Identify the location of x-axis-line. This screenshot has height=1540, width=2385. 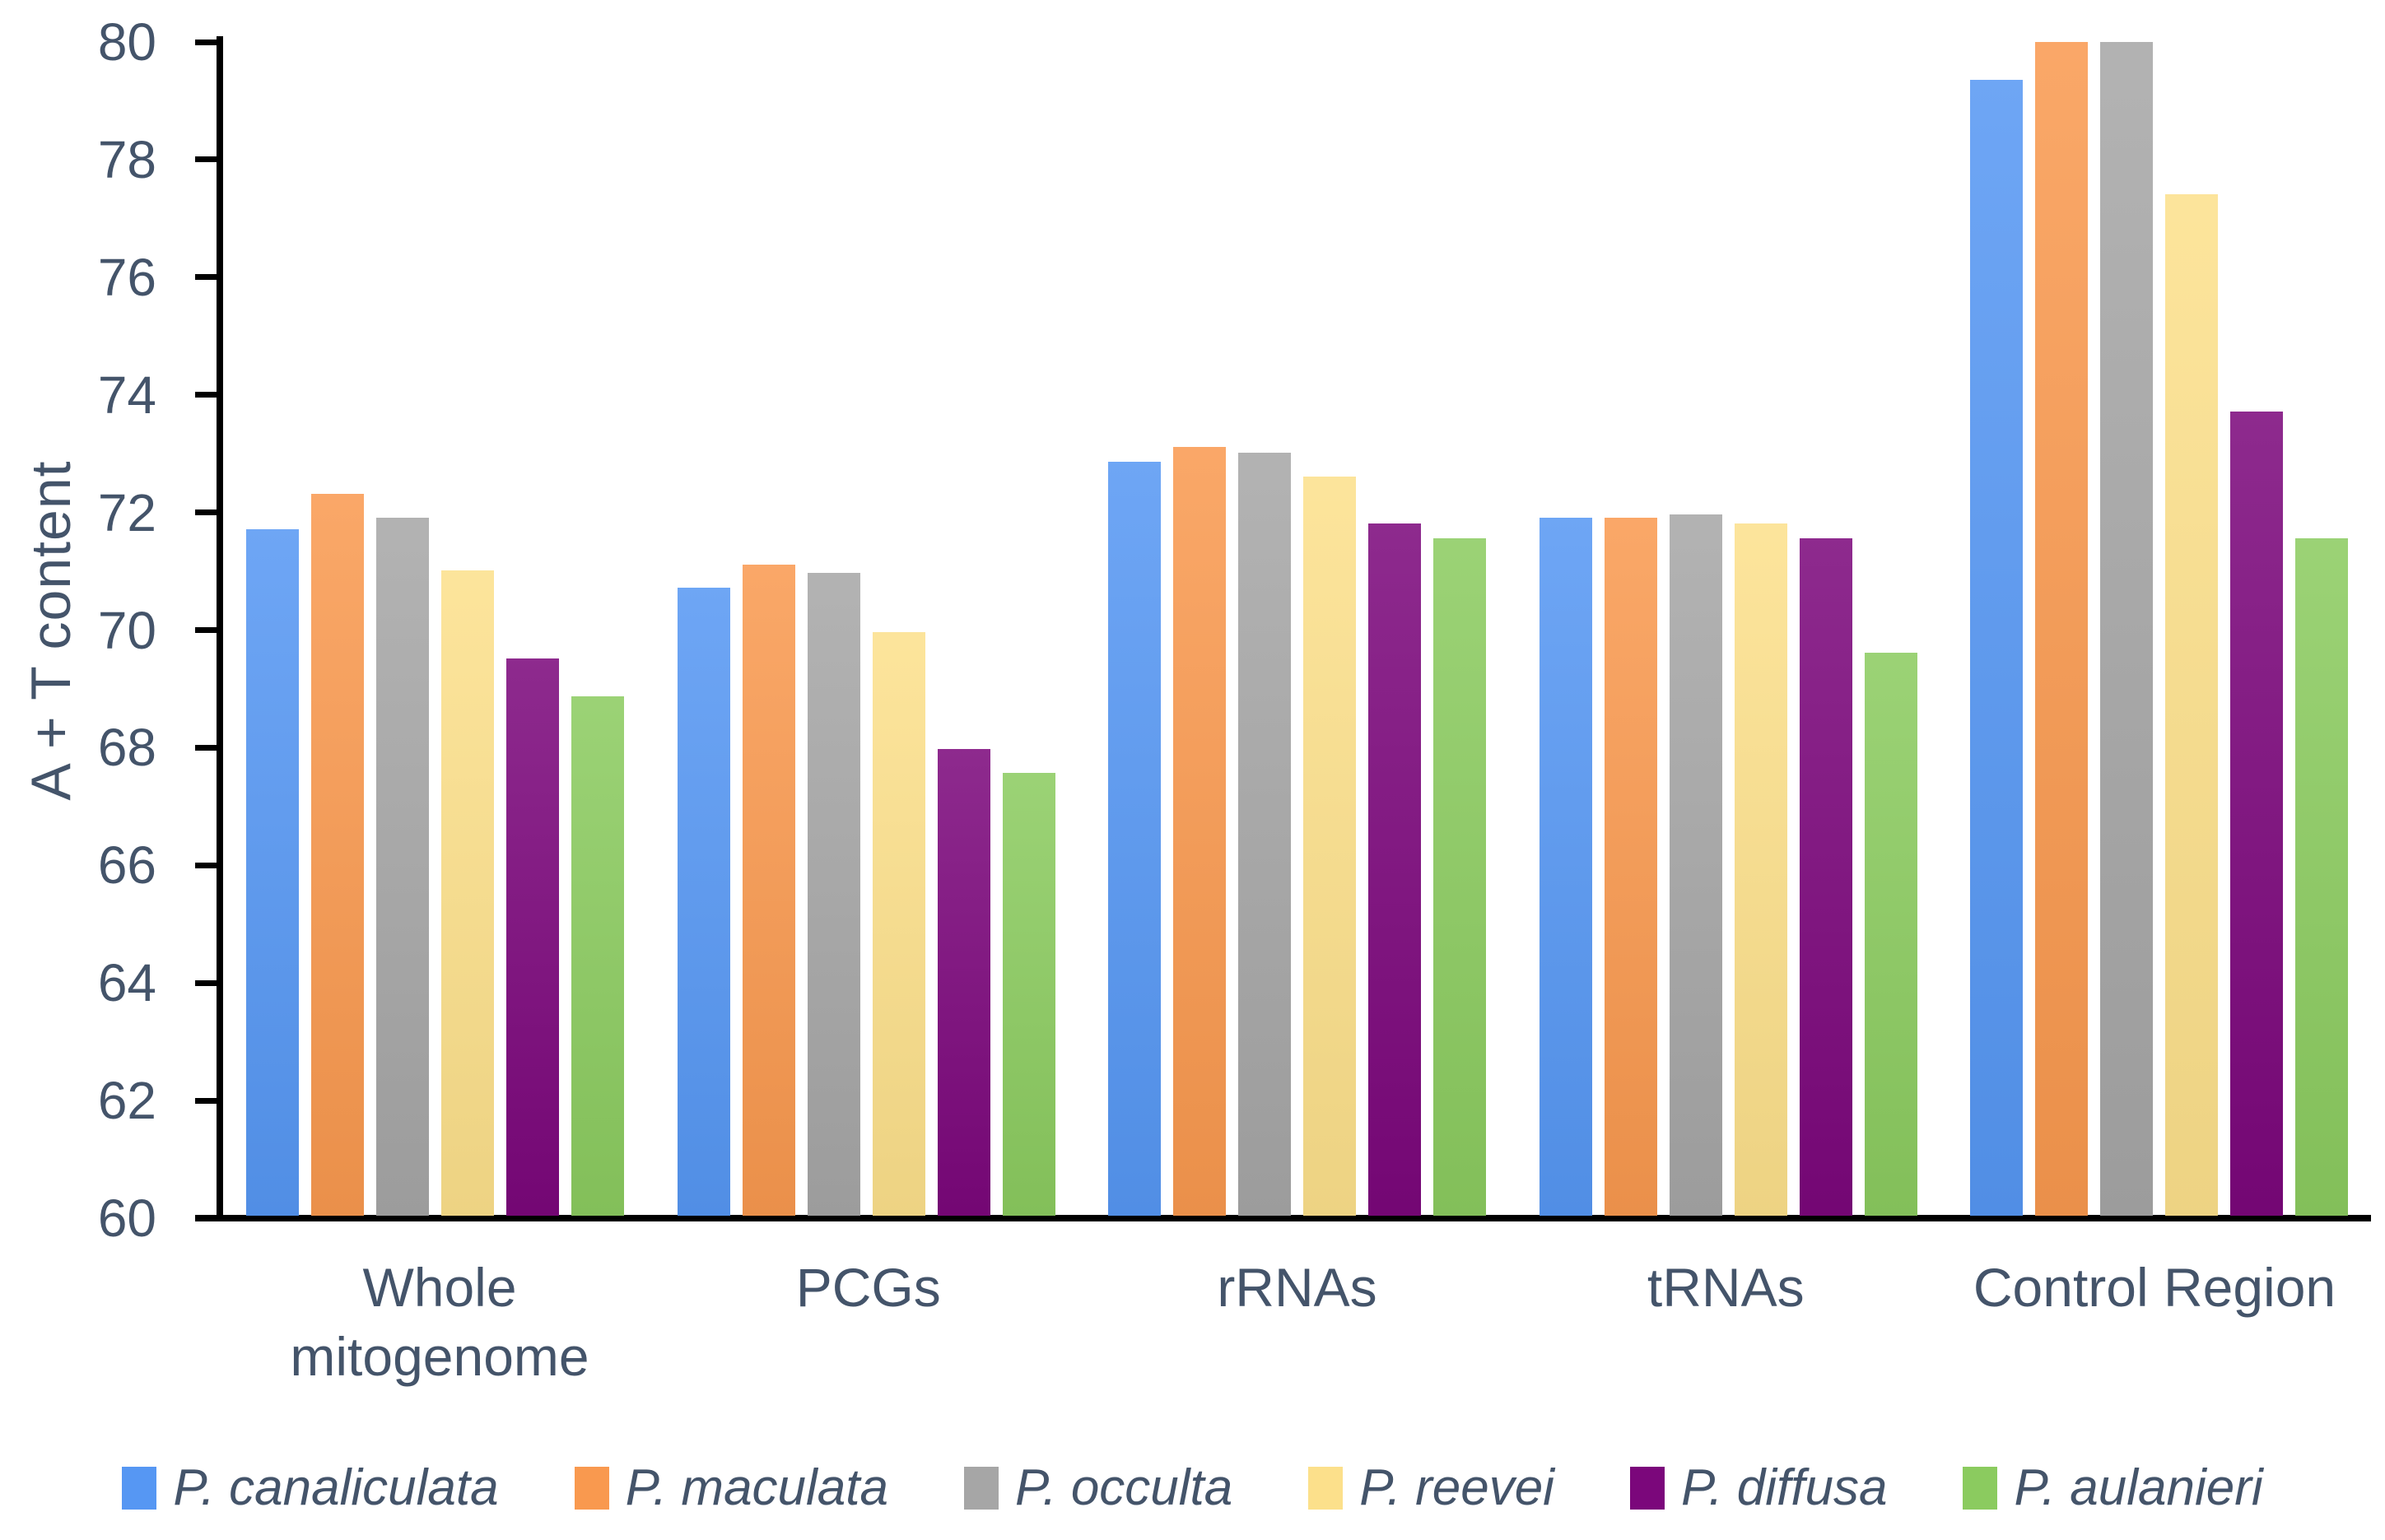
(1283, 1218).